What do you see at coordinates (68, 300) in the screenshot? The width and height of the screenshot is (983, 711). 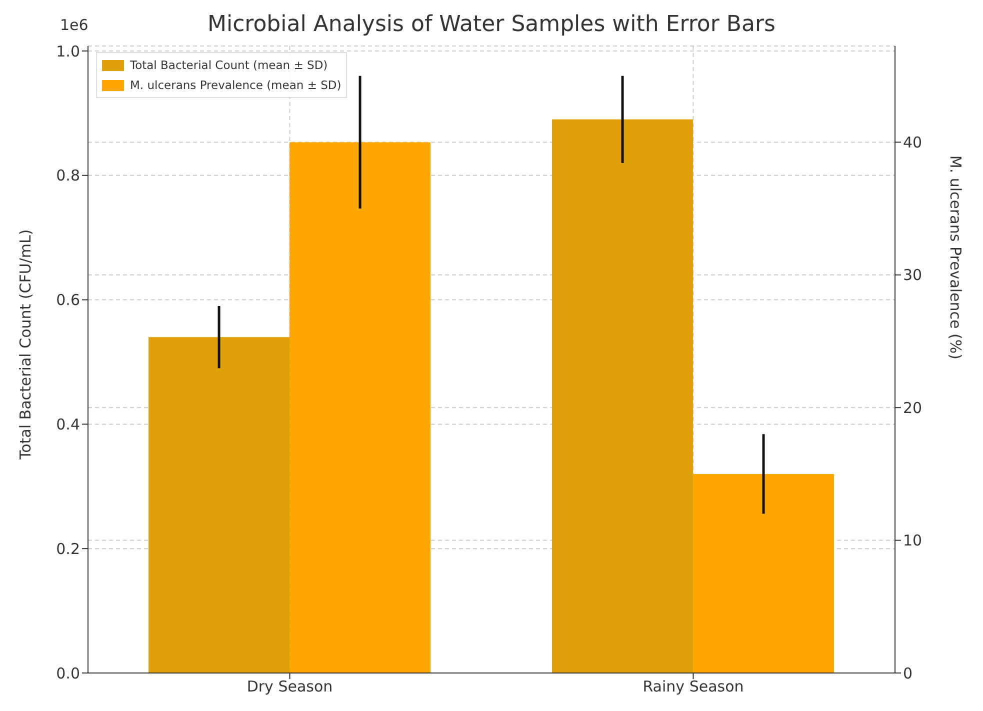 I see `y-tick-label: 0.6` at bounding box center [68, 300].